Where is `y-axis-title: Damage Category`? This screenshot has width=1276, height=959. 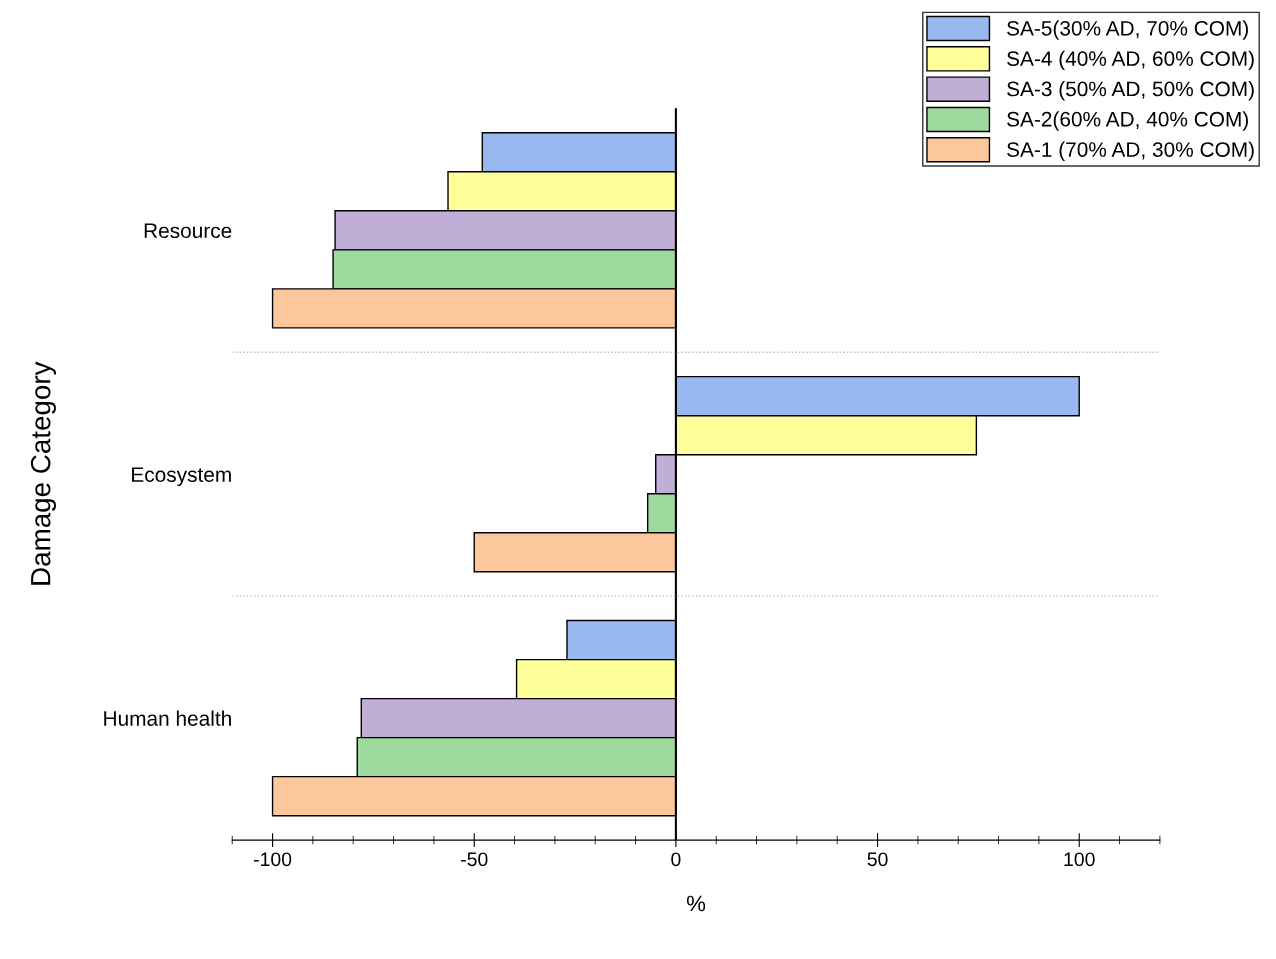
y-axis-title: Damage Category is located at coordinates (43, 473).